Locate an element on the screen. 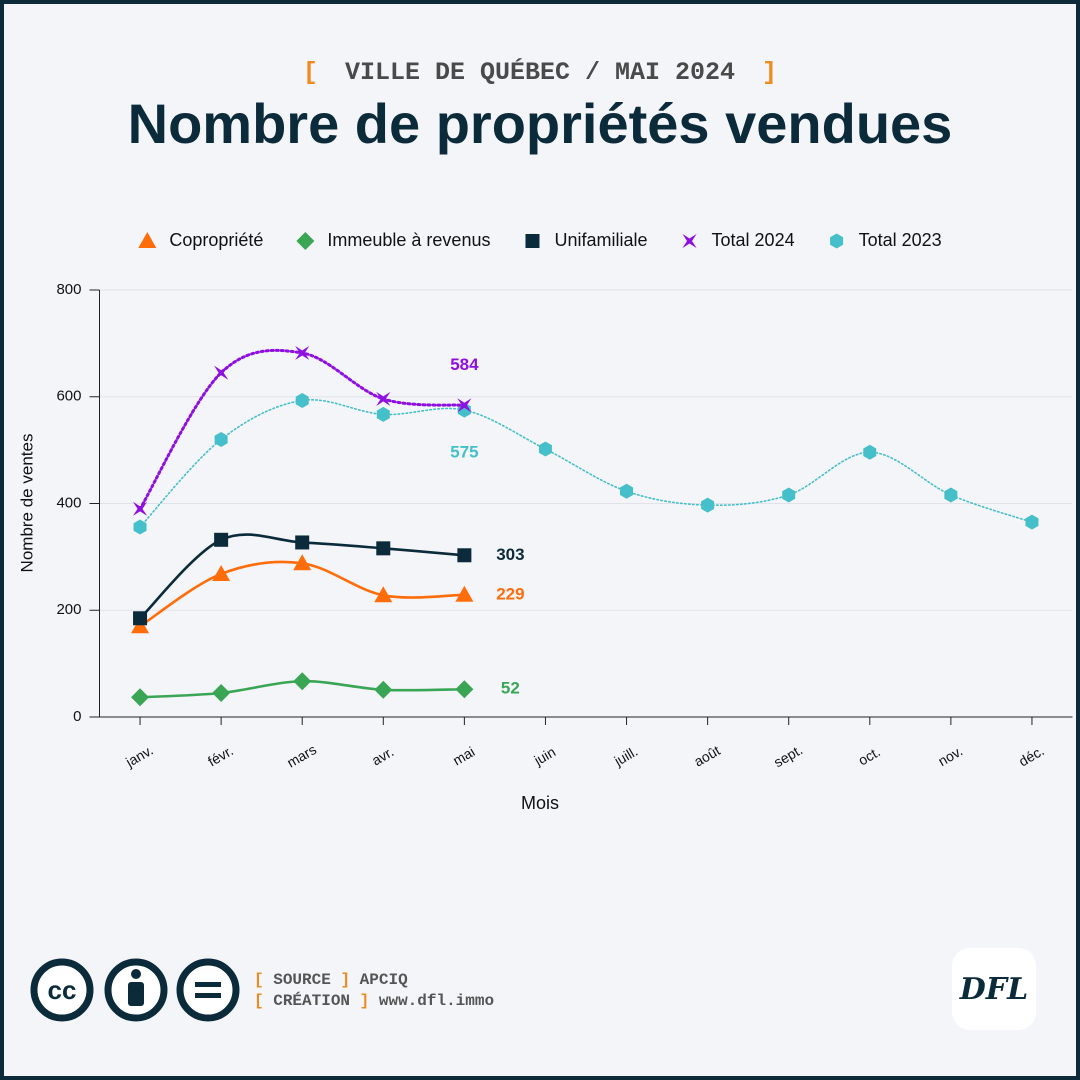 The image size is (1080, 1080). creation-line: [ CRÉATION ] www.dfl.immo is located at coordinates (374, 1000).